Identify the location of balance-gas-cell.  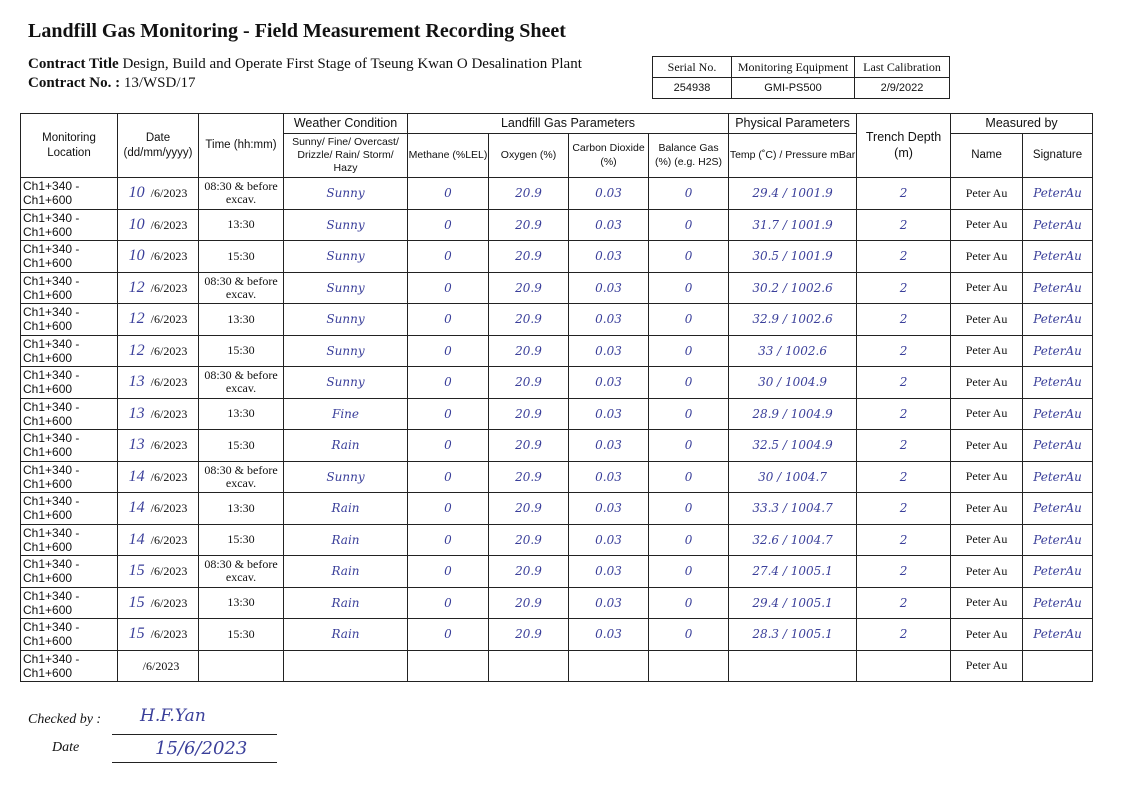
(688, 665).